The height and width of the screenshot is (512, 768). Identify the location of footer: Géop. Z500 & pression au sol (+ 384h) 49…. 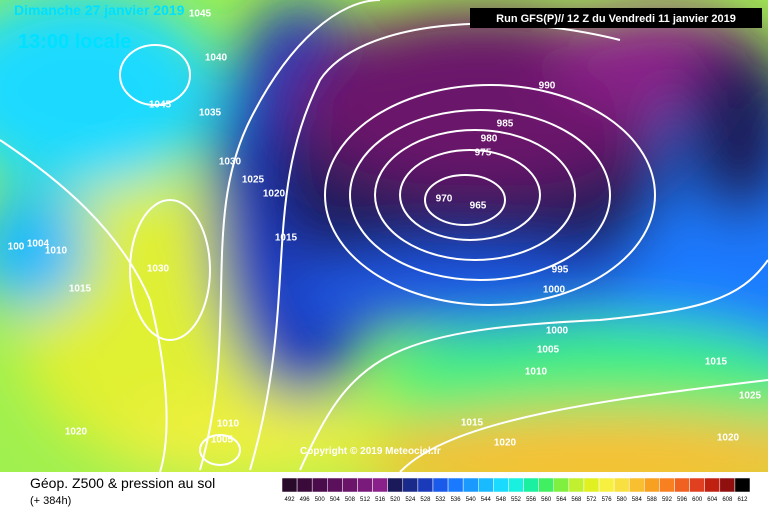
(390, 491).